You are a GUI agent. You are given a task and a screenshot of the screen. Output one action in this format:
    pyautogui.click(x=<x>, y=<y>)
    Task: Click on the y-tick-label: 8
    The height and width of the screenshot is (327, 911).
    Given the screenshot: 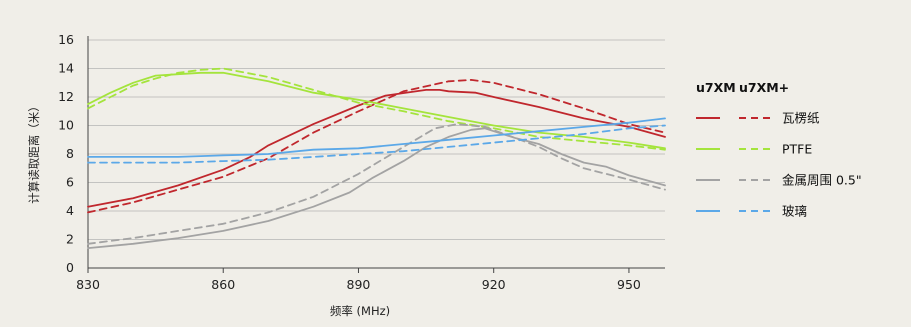 What is the action you would take?
    pyautogui.click(x=70, y=153)
    